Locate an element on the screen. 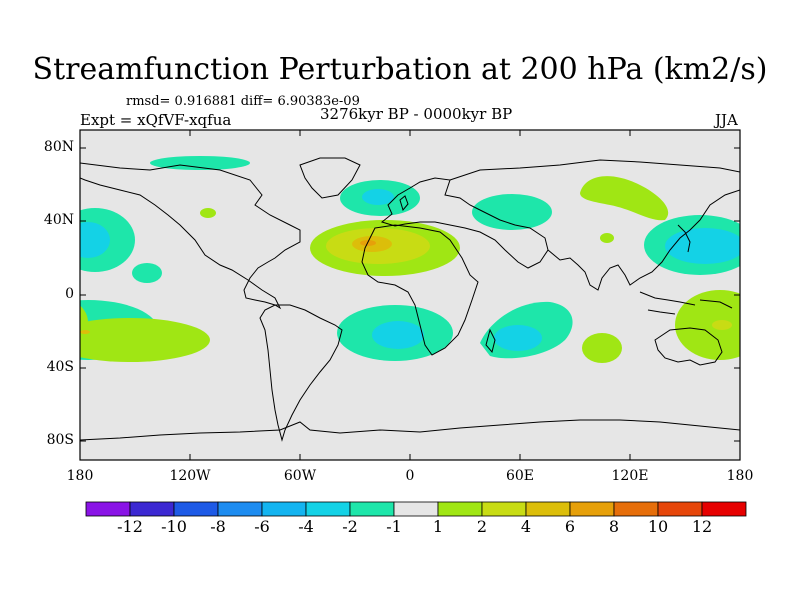 The height and width of the screenshot is (600, 800). contour-indian-ocean-core is located at coordinates (518, 338).